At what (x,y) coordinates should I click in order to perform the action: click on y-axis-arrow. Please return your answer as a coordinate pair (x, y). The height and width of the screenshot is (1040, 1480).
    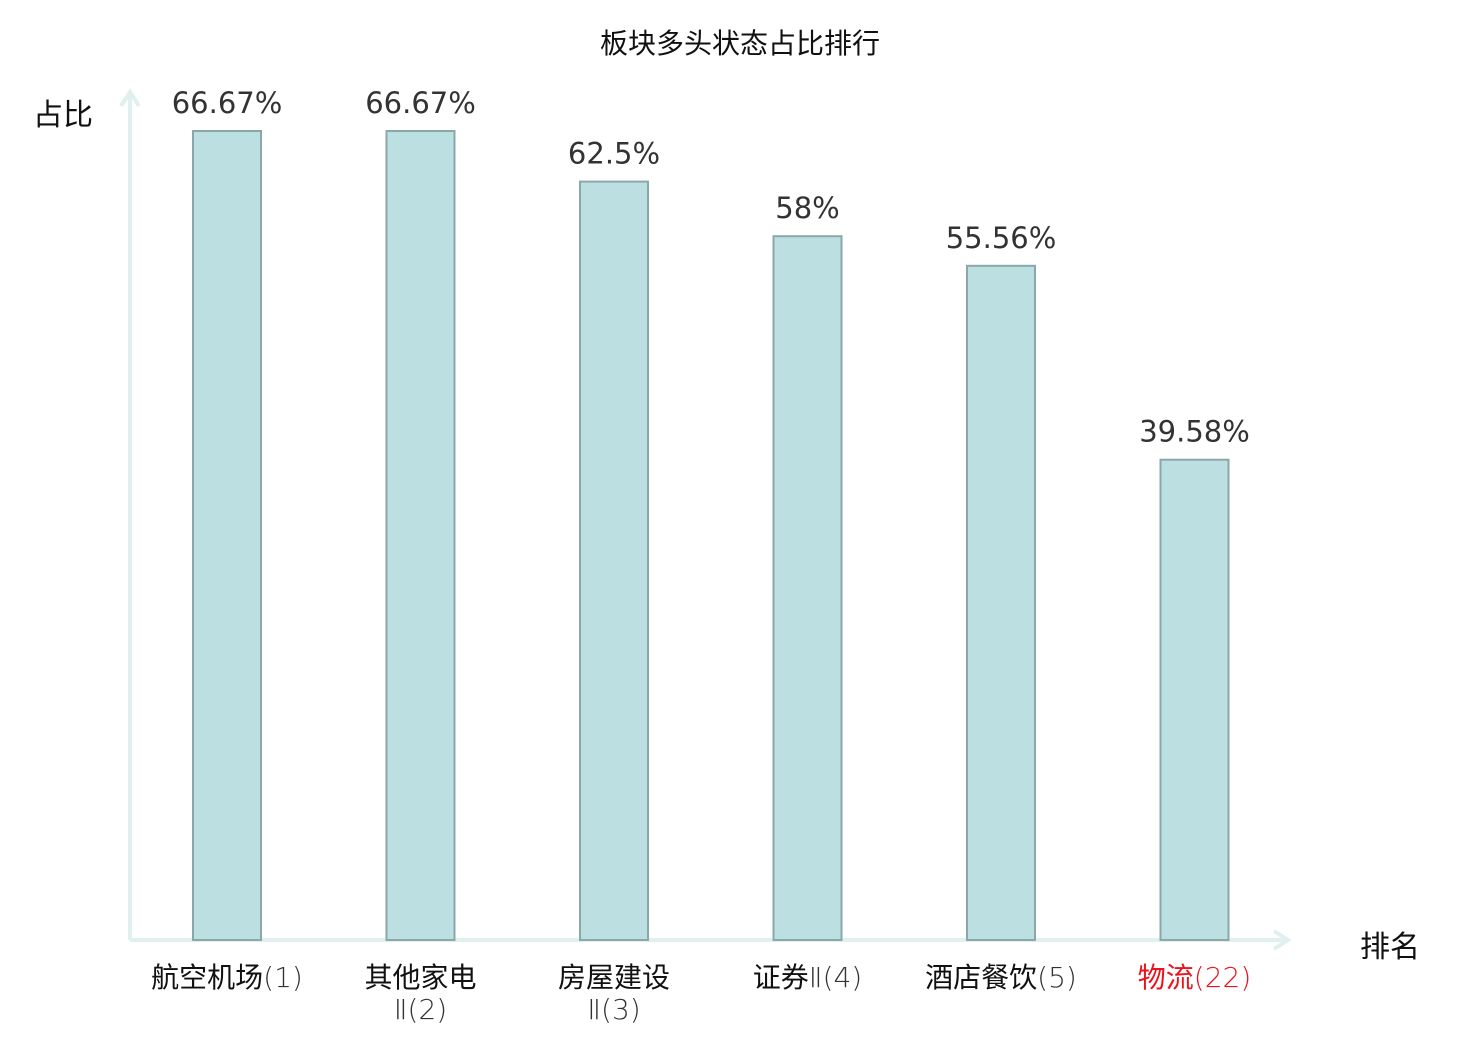
    Looking at the image, I should click on (130, 98).